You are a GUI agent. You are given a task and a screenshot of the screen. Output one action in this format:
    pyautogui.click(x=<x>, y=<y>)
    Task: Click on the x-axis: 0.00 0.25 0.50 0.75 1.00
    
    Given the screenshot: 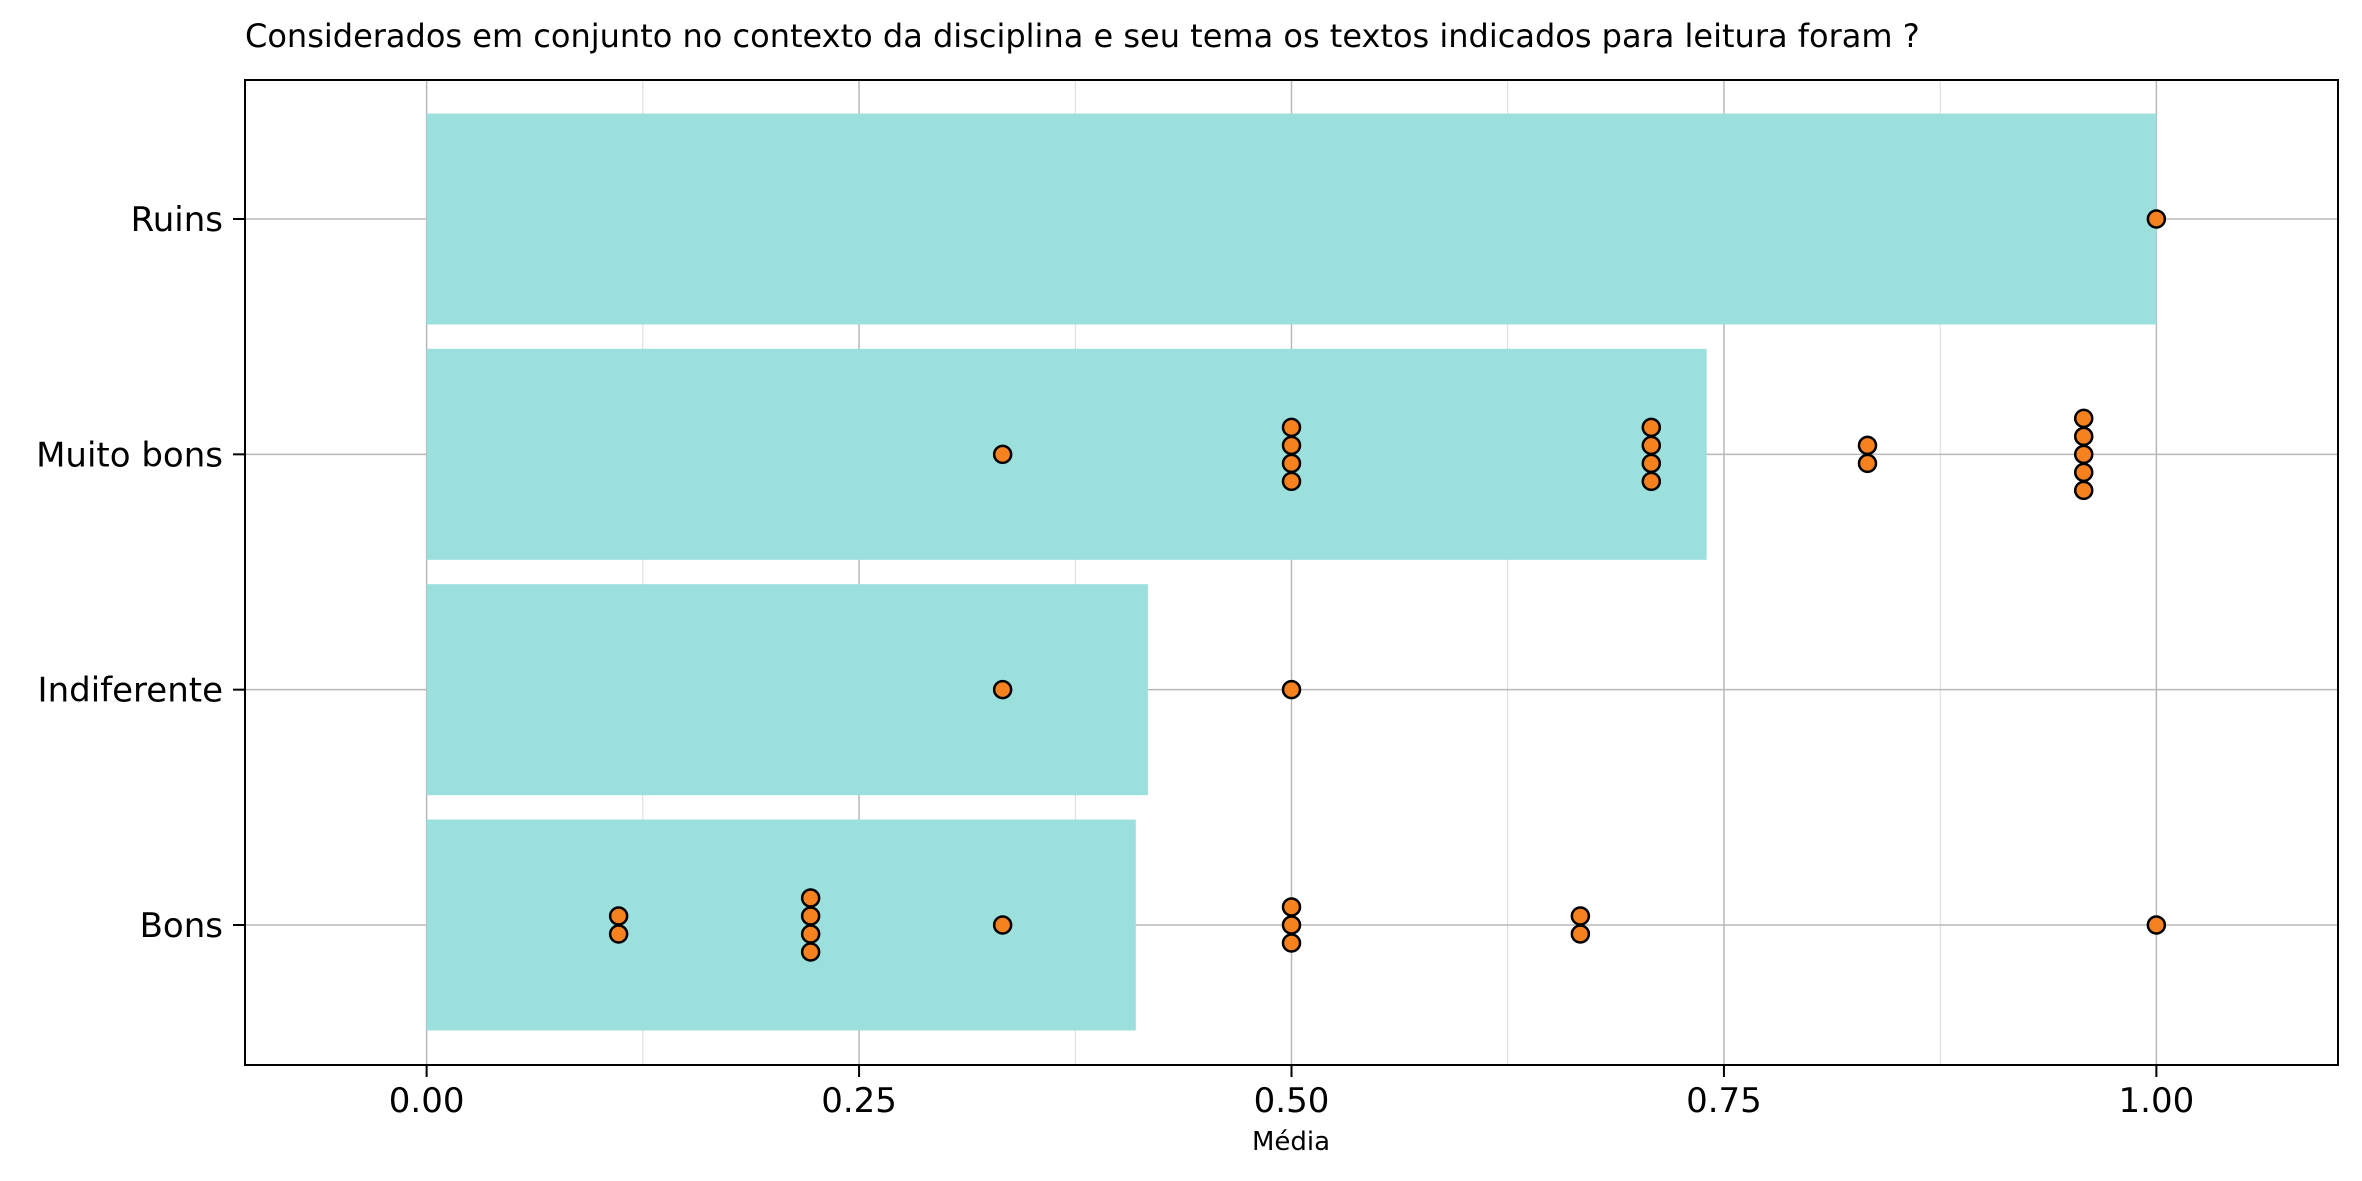 What is the action you would take?
    pyautogui.click(x=1291, y=1093)
    